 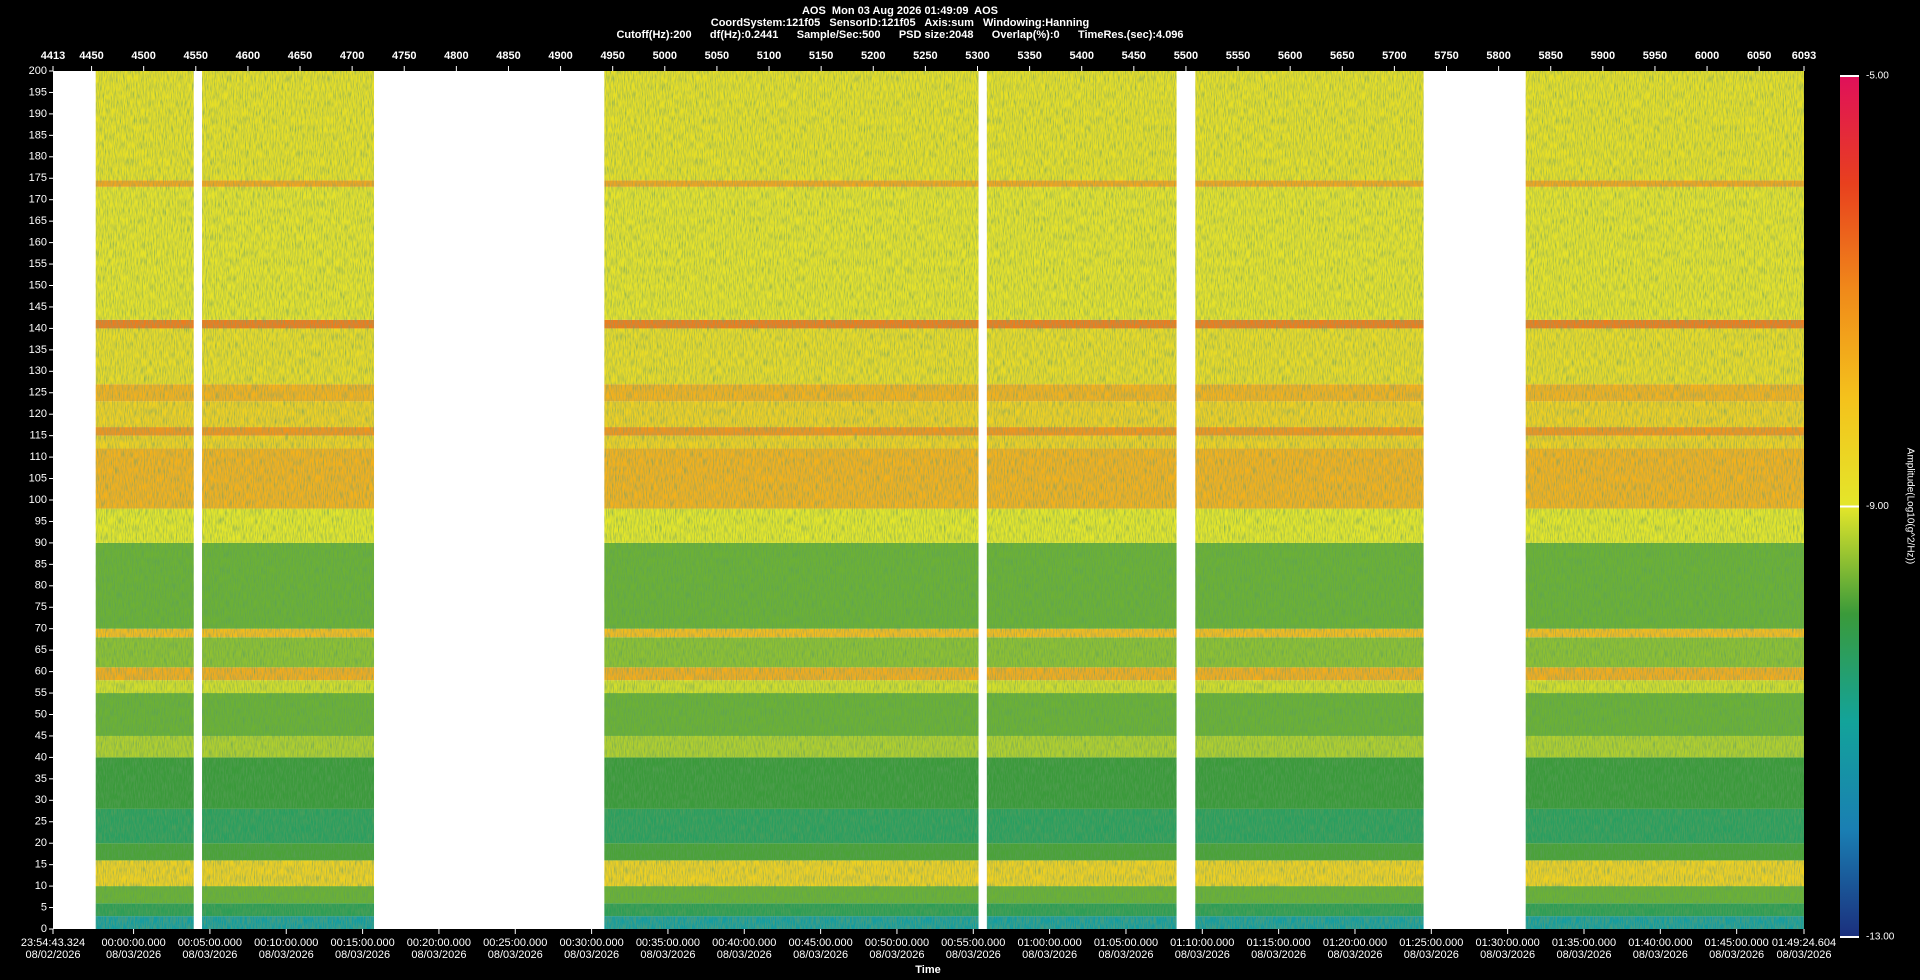 I want to click on x-tick-label: 6050, so click(x=1759, y=56).